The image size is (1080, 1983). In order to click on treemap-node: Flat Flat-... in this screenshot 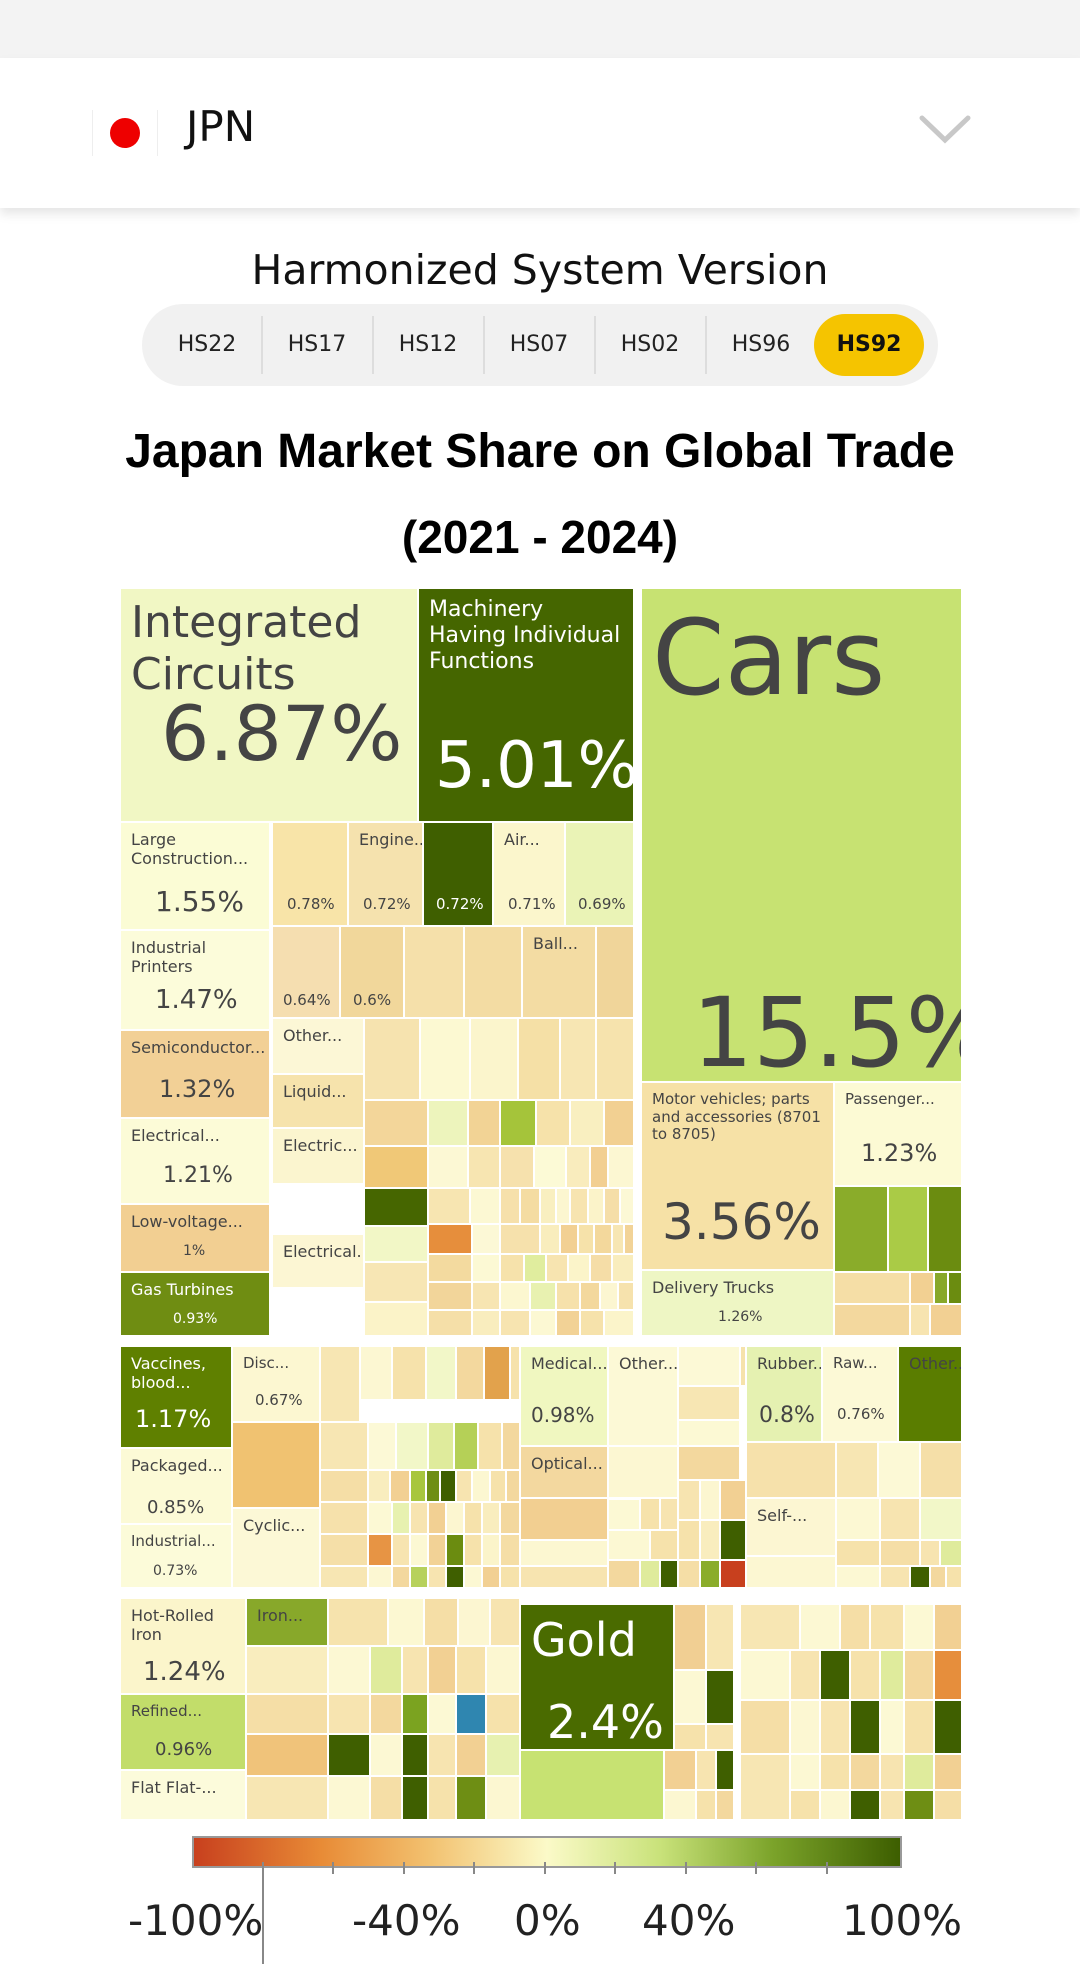, I will do `click(183, 1795)`.